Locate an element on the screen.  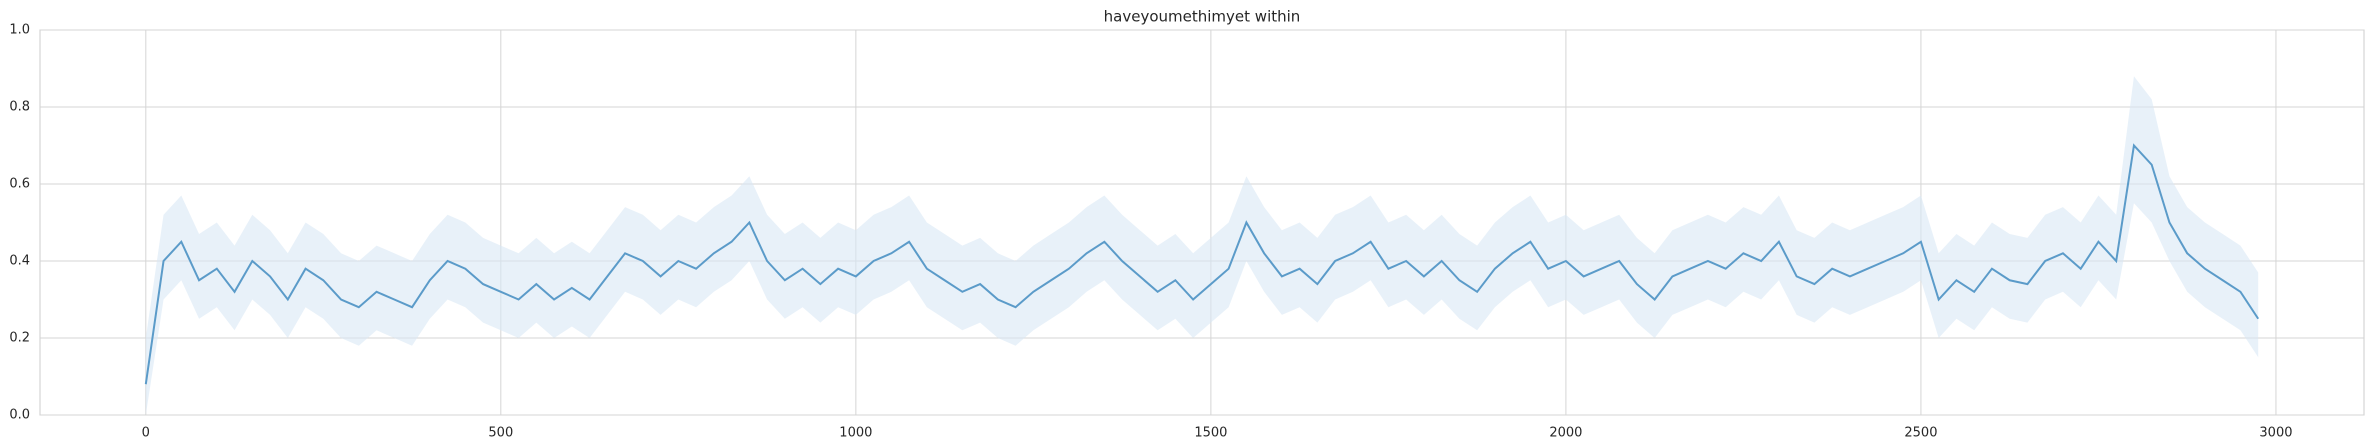
y-tick-label: 1.0 is located at coordinates (19, 30).